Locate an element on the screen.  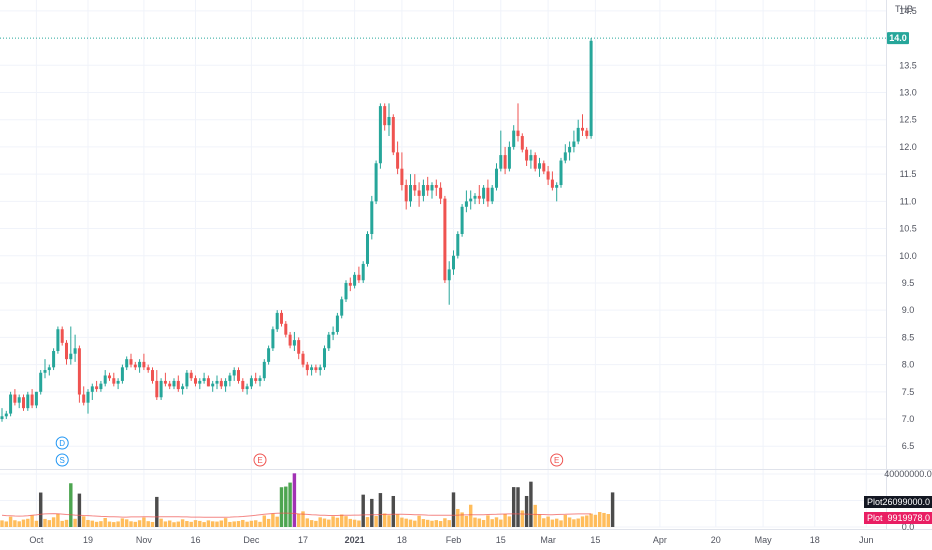
volume-plot-tag-value: 26099000.0 is located at coordinates (906, 502).